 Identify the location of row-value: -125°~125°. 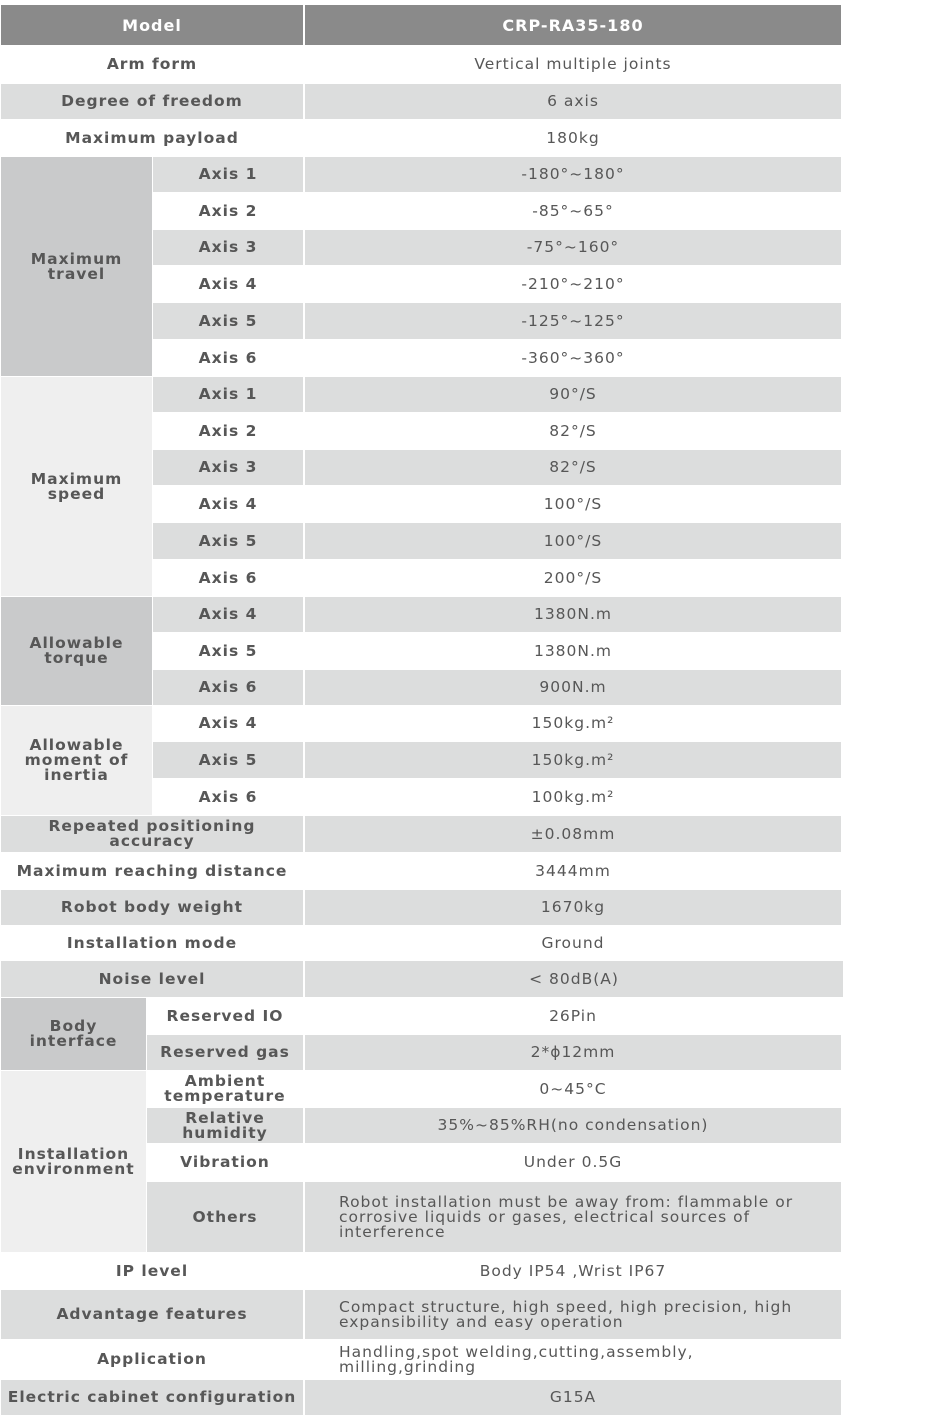
(573, 321).